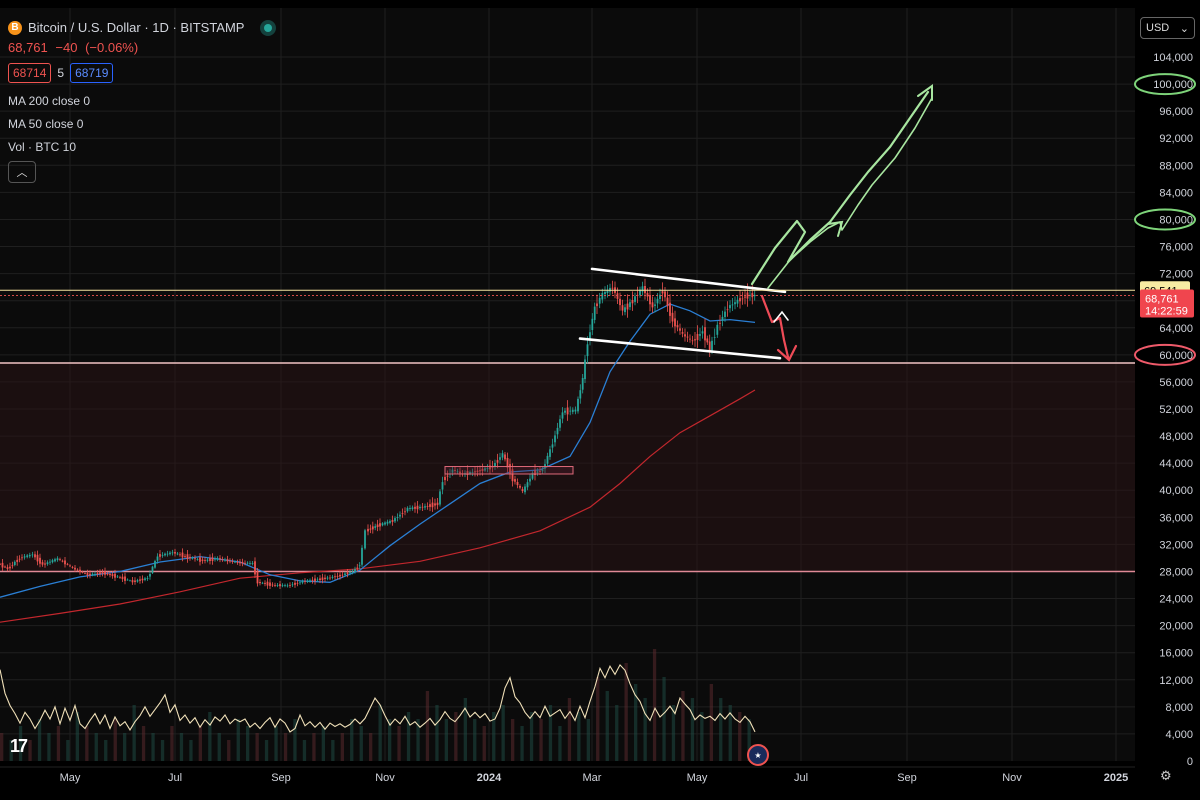 Image resolution: width=1200 pixels, height=800 pixels. What do you see at coordinates (1176, 518) in the screenshot?
I see `y-tick-label: 36,000` at bounding box center [1176, 518].